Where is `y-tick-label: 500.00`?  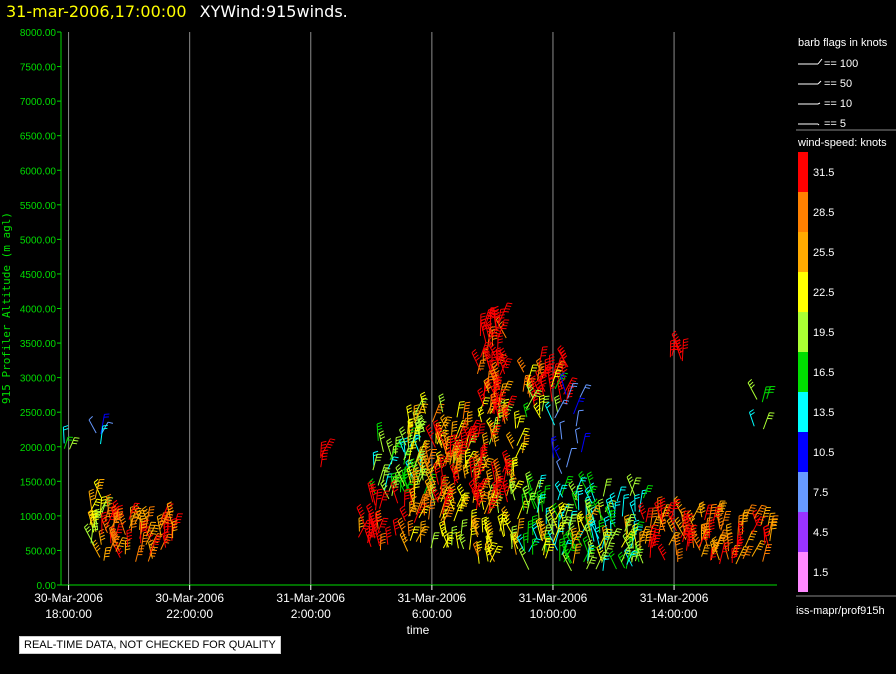
y-tick-label: 500.00 is located at coordinates (40, 551).